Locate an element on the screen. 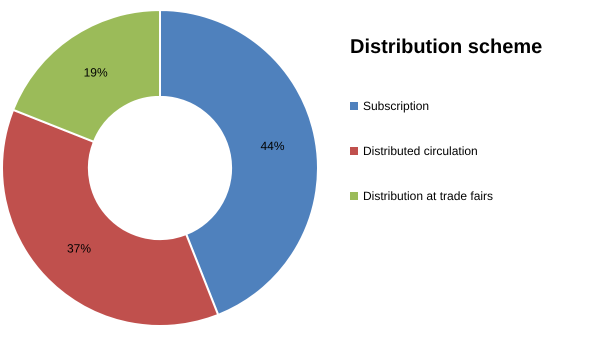  data-label: 44% is located at coordinates (272, 145).